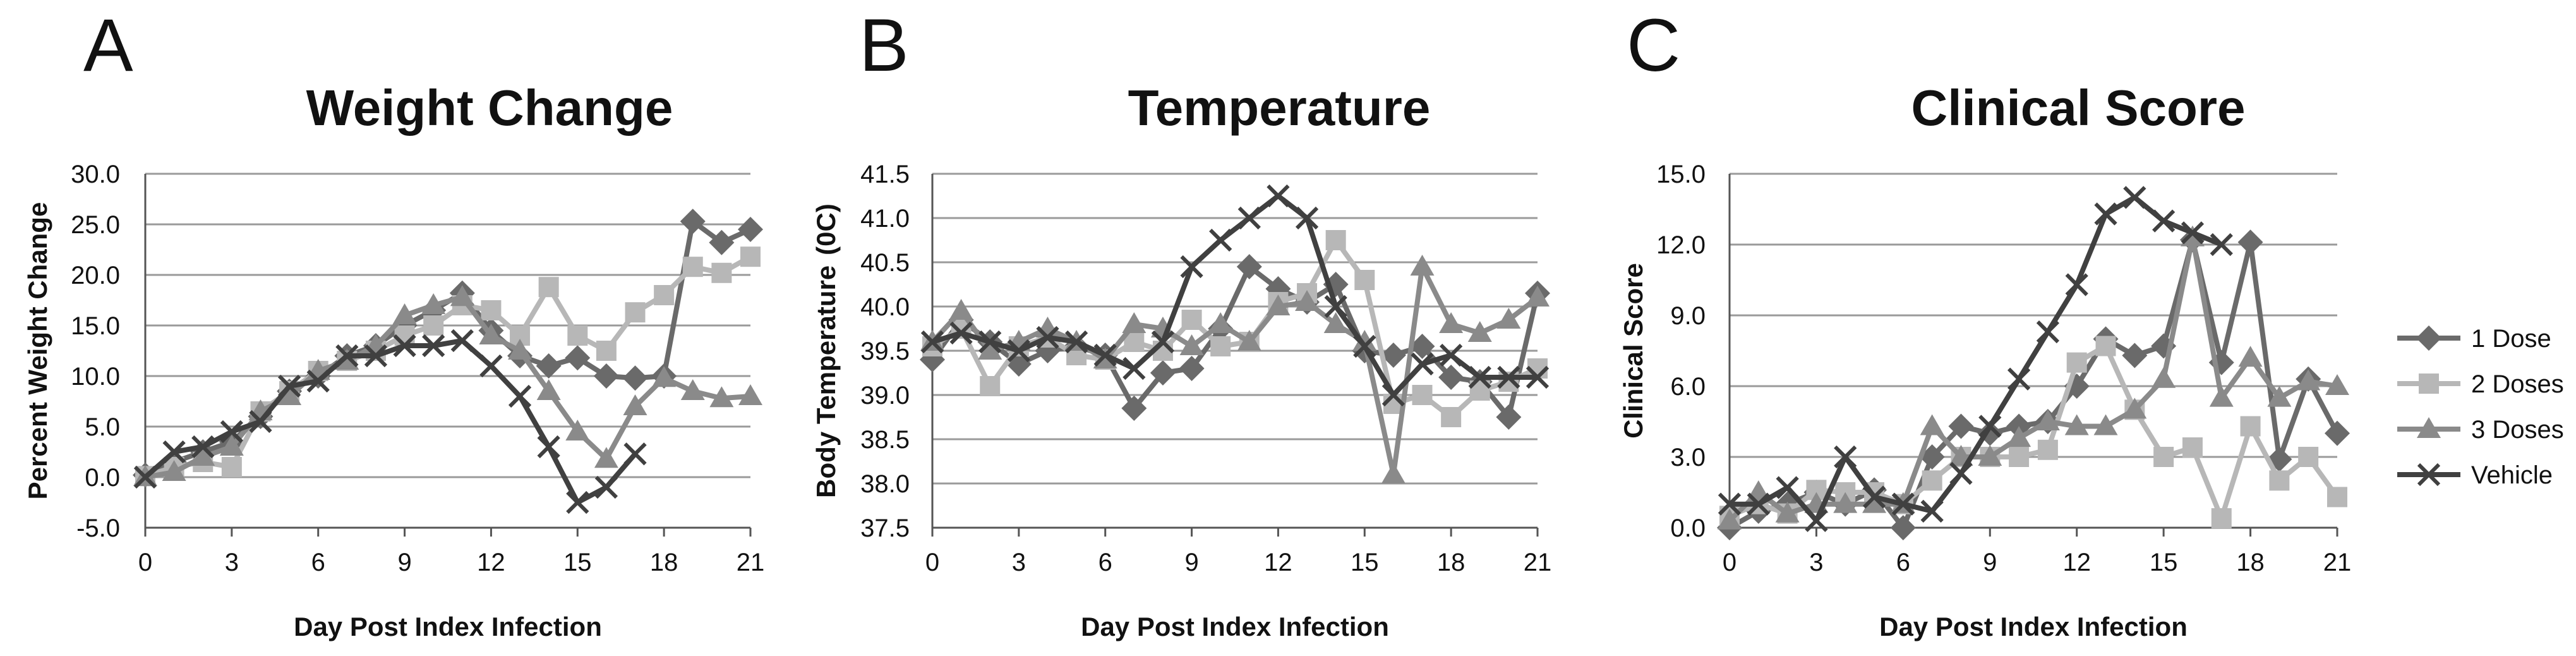 The image size is (2576, 656). What do you see at coordinates (884, 45) in the screenshot?
I see `panel-letter: B` at bounding box center [884, 45].